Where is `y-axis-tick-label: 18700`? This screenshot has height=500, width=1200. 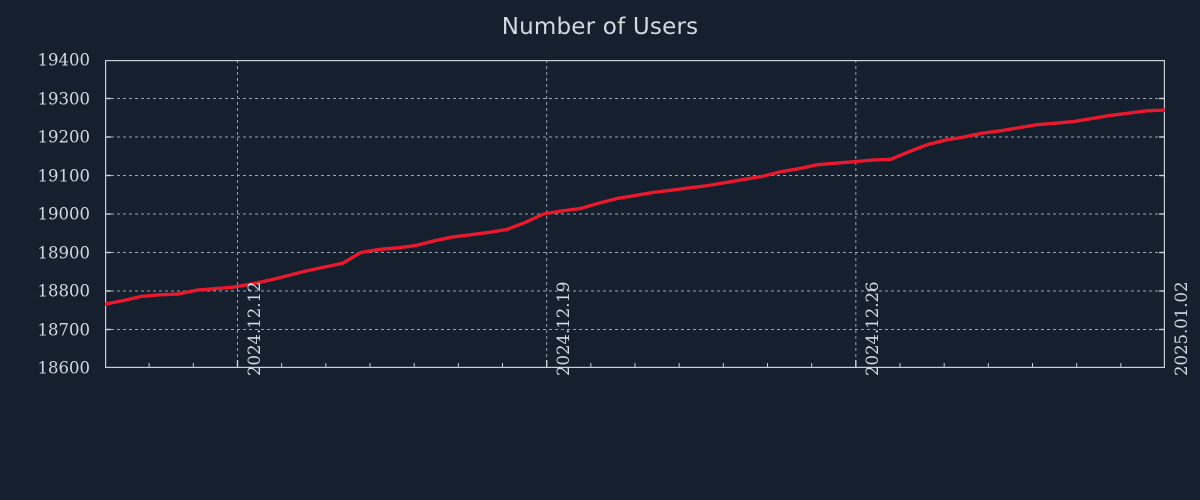
y-axis-tick-label: 18700 is located at coordinates (64, 329).